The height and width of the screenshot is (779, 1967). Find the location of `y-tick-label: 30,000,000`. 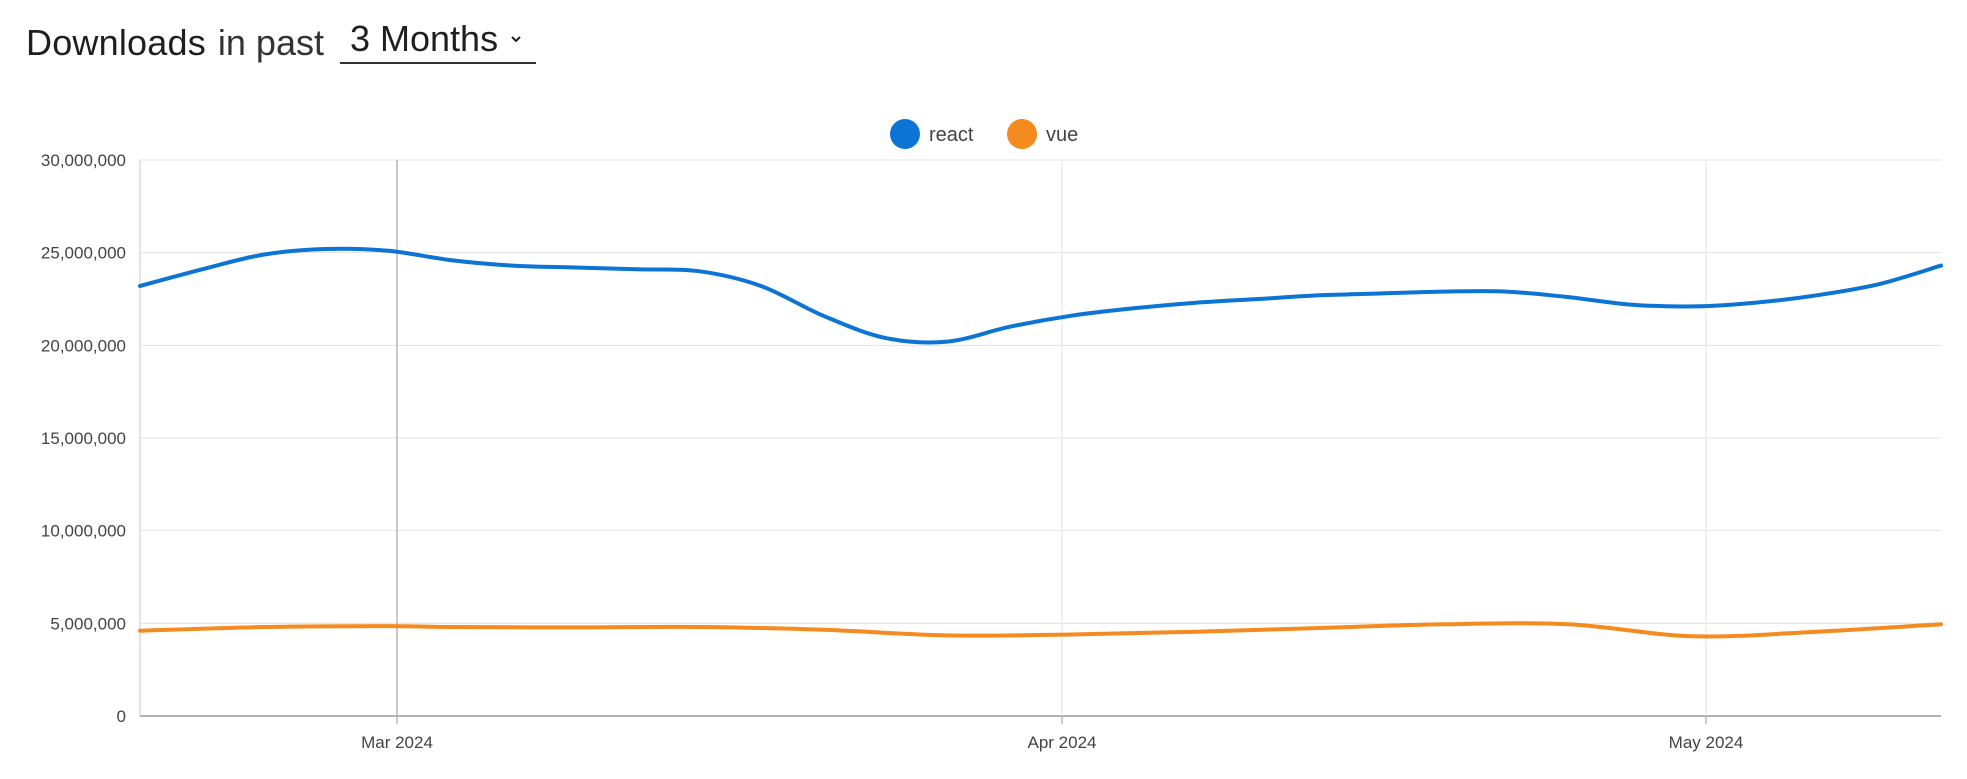

y-tick-label: 30,000,000 is located at coordinates (83, 160).